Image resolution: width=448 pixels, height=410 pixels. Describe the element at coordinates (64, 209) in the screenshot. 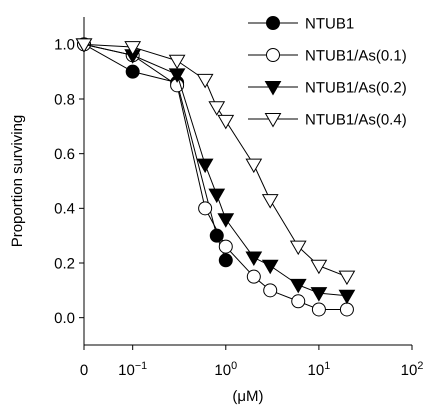

I see `y-tick-label: 0.4` at that location.